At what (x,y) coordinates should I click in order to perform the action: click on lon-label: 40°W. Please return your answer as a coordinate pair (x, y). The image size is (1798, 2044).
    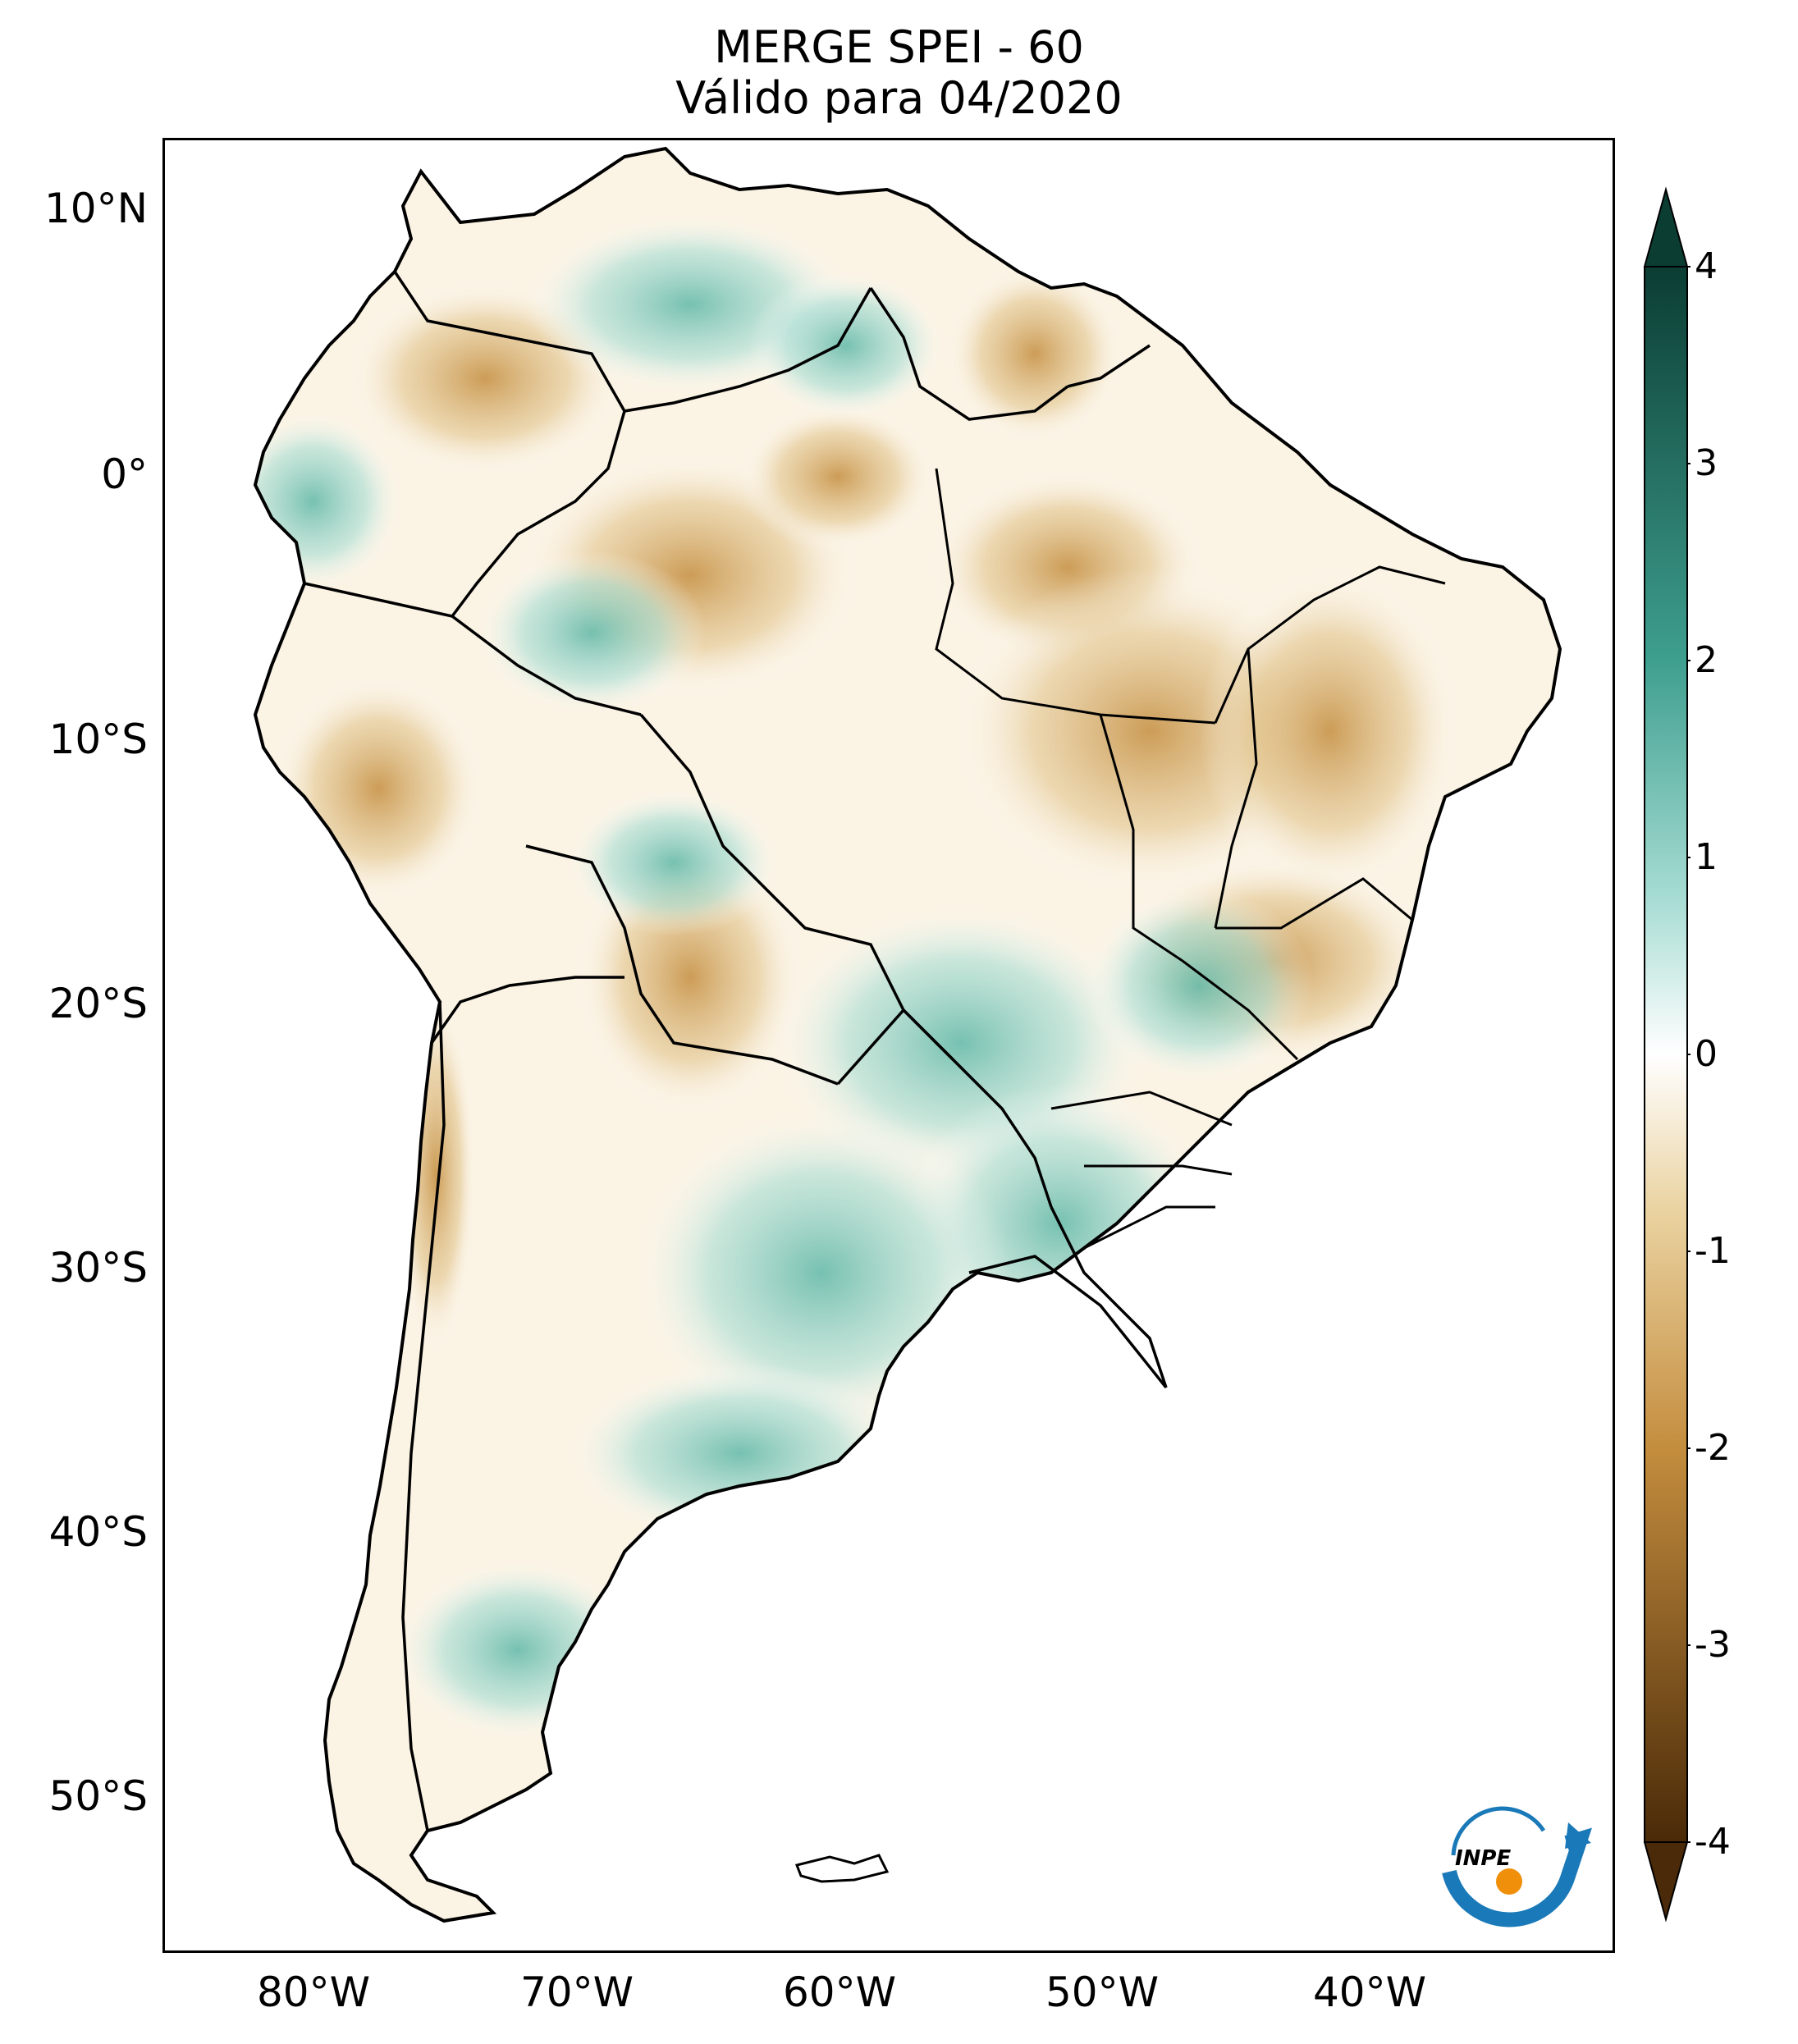
    Looking at the image, I should click on (1369, 1993).